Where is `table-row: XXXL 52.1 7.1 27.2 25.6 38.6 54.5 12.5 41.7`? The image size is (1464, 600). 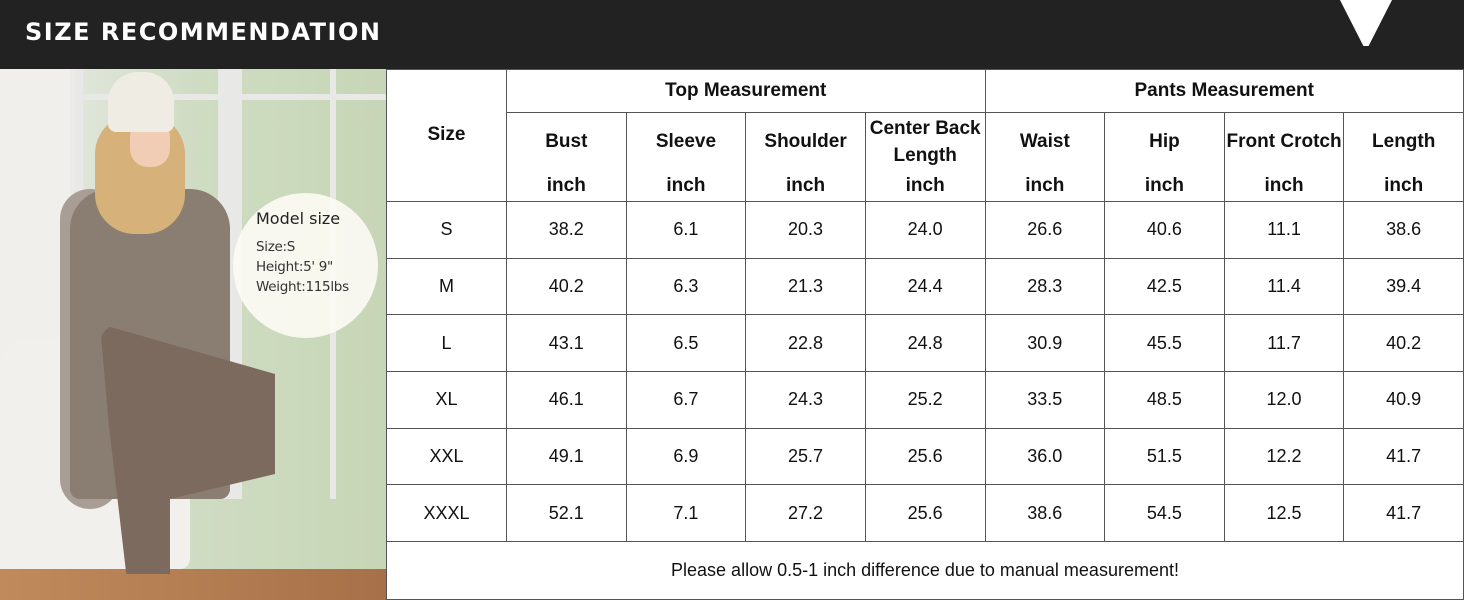
table-row: XXXL 52.1 7.1 27.2 25.6 38.6 54.5 12.5 41.7 is located at coordinates (925, 513).